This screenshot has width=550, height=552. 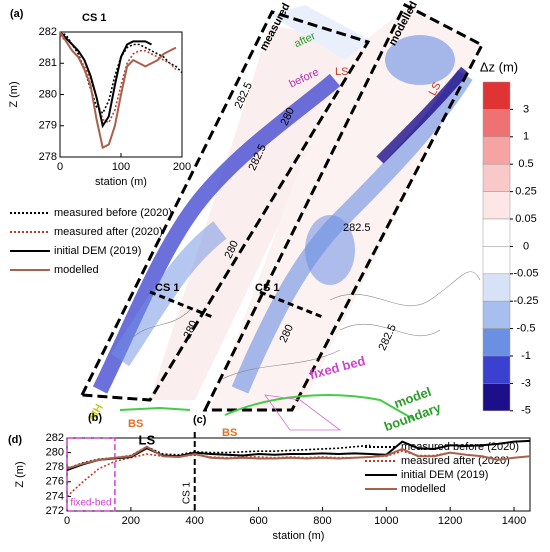 I want to click on fixed-bed-box, so click(x=91, y=474).